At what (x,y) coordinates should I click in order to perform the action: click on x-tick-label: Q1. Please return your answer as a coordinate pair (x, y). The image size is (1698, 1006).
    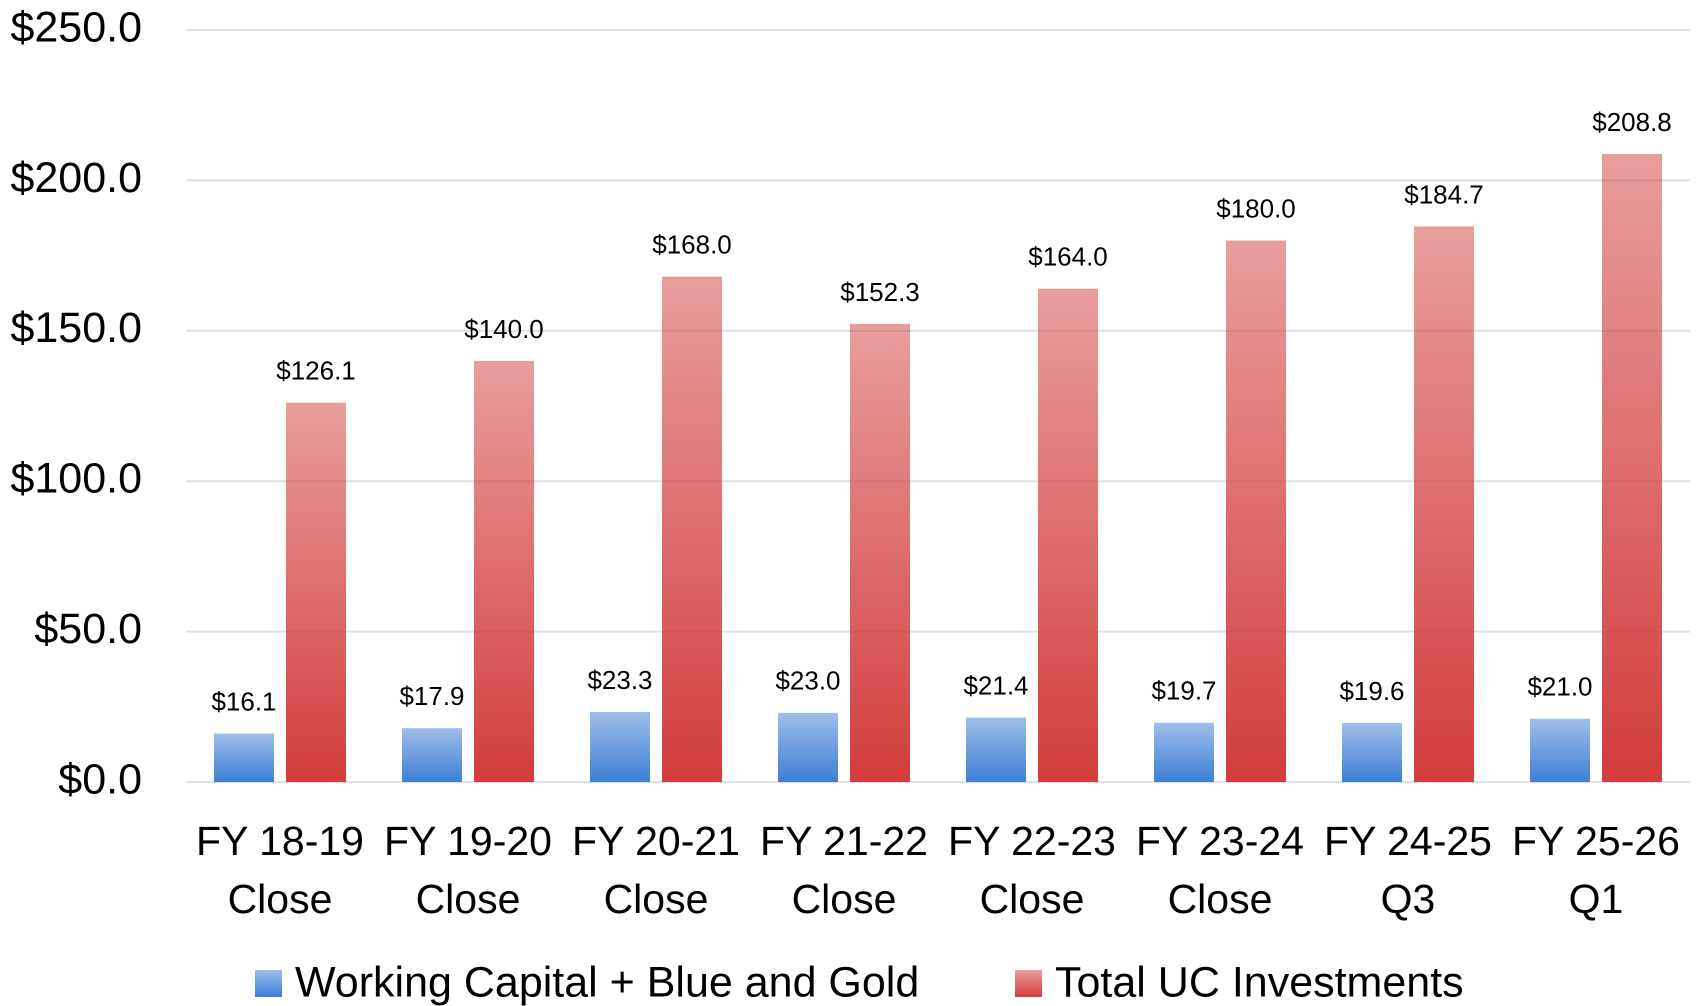
    Looking at the image, I should click on (1596, 899).